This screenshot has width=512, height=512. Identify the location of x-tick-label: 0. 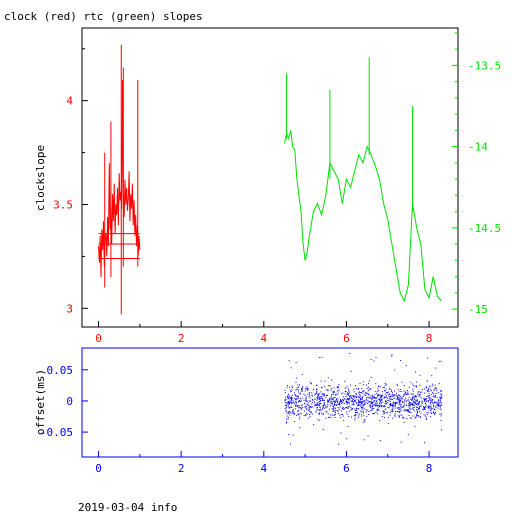
(98, 468).